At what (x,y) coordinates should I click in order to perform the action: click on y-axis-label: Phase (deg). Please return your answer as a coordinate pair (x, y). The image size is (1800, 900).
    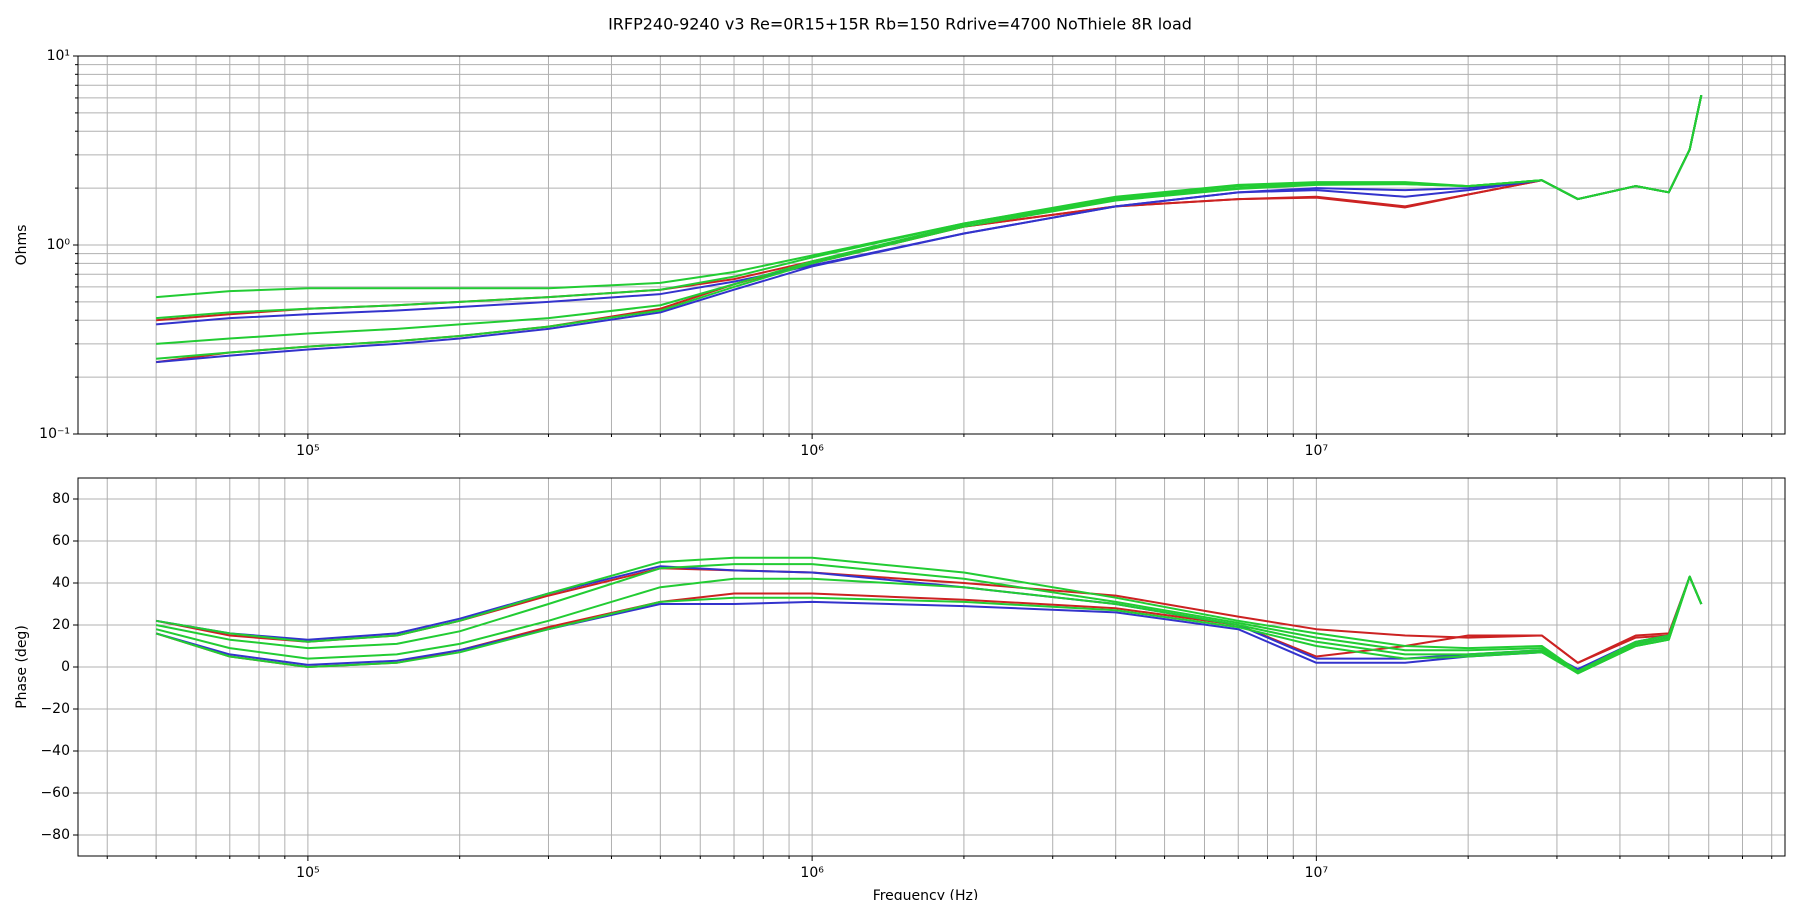
    Looking at the image, I should click on (22, 667).